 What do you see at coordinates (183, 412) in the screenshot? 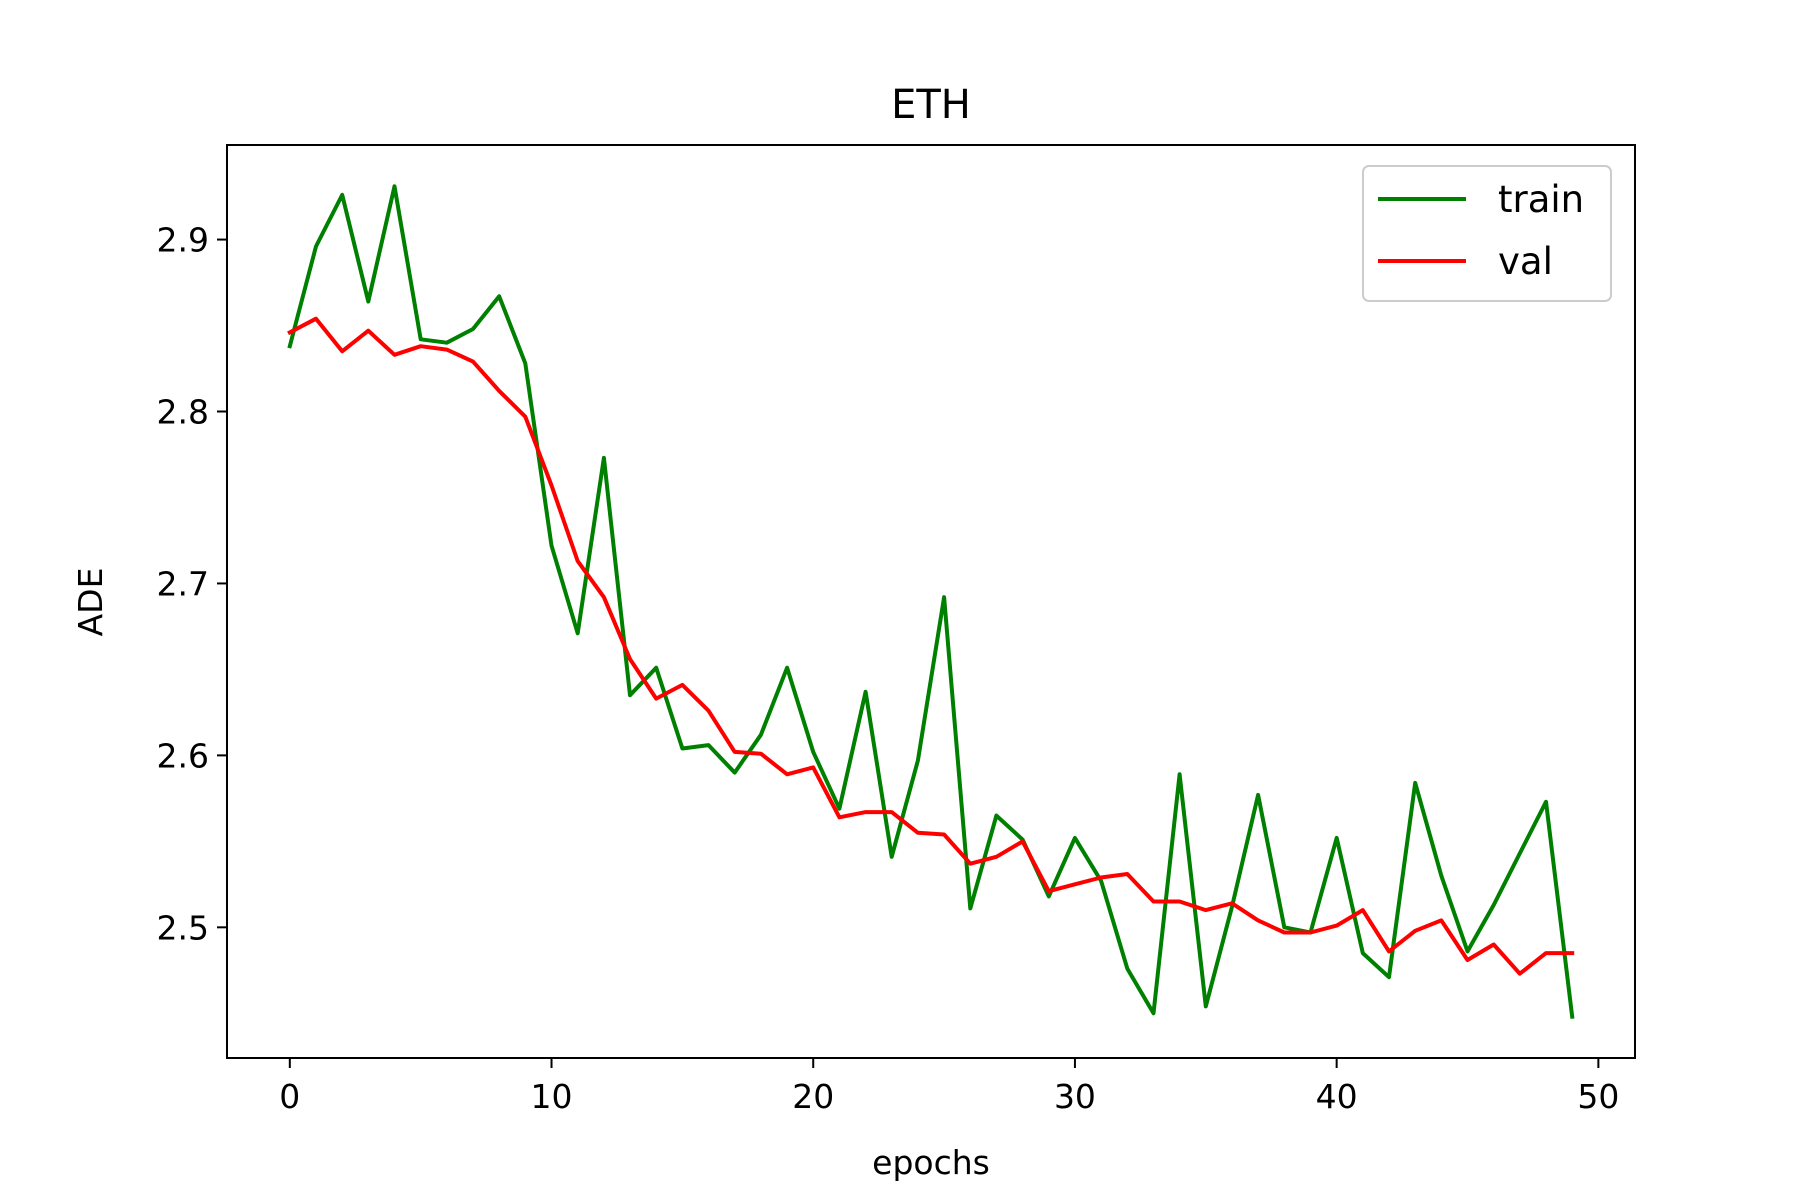
I see `y-tick-label: 2.8` at bounding box center [183, 412].